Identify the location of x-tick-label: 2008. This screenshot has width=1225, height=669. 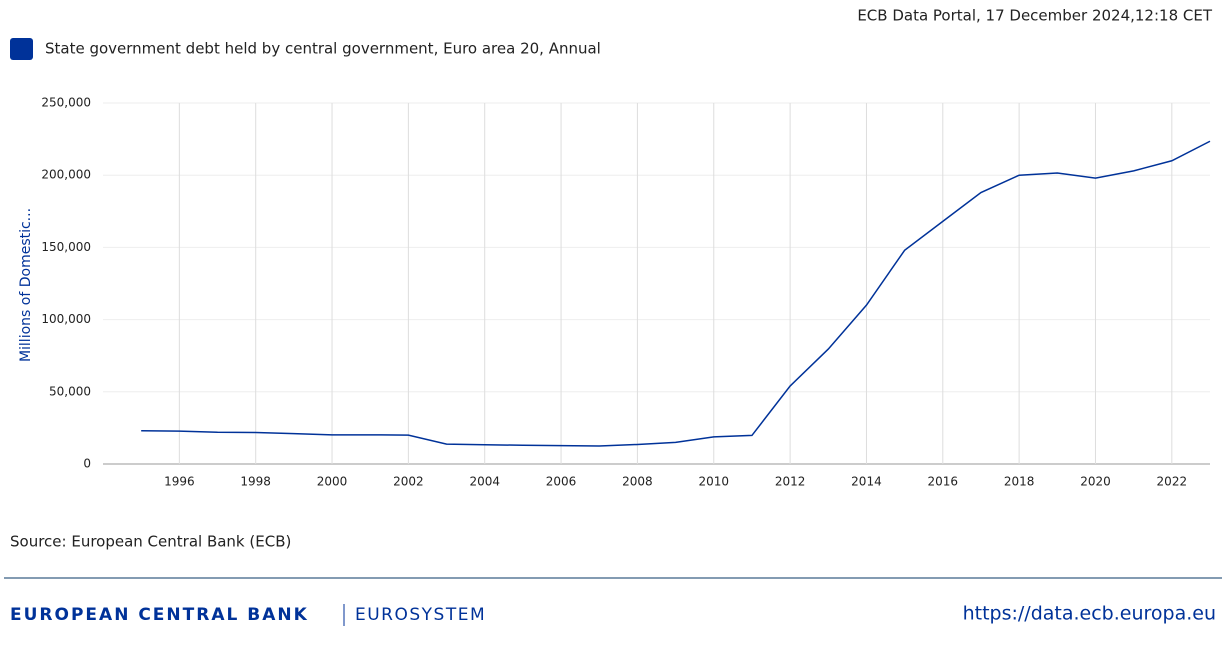
(637, 482).